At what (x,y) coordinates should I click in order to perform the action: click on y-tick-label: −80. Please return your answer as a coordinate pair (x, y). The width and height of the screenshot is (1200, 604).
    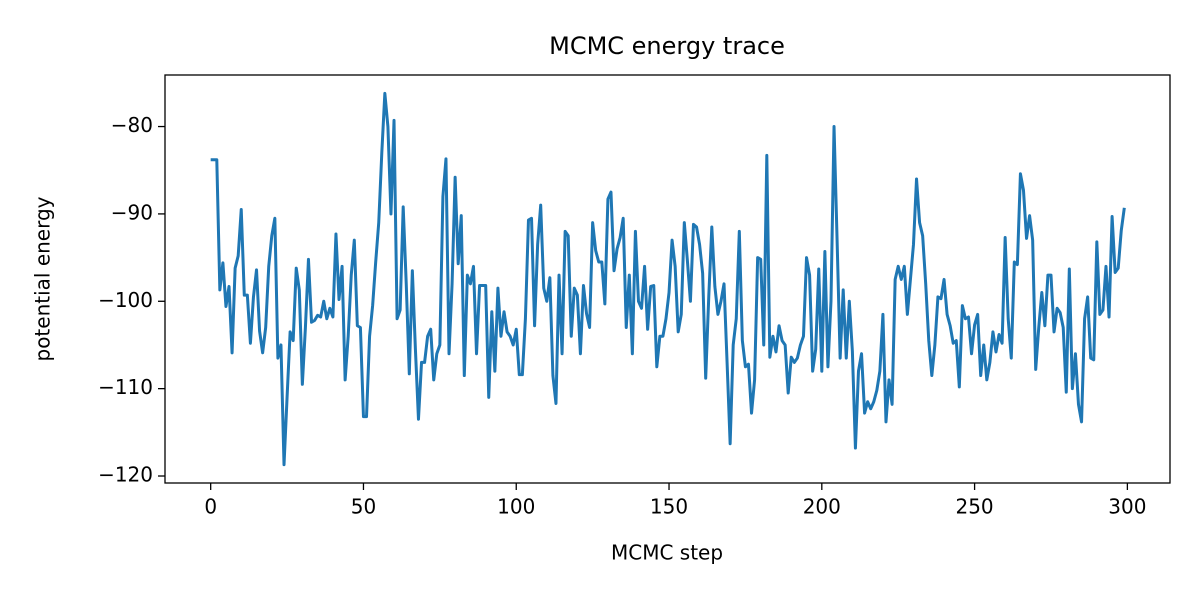
    Looking at the image, I should click on (132, 125).